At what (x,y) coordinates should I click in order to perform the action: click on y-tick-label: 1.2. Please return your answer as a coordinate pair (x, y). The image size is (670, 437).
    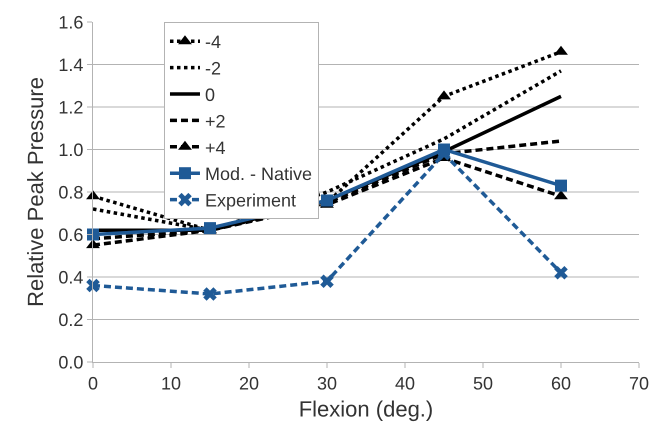
    Looking at the image, I should click on (71, 107).